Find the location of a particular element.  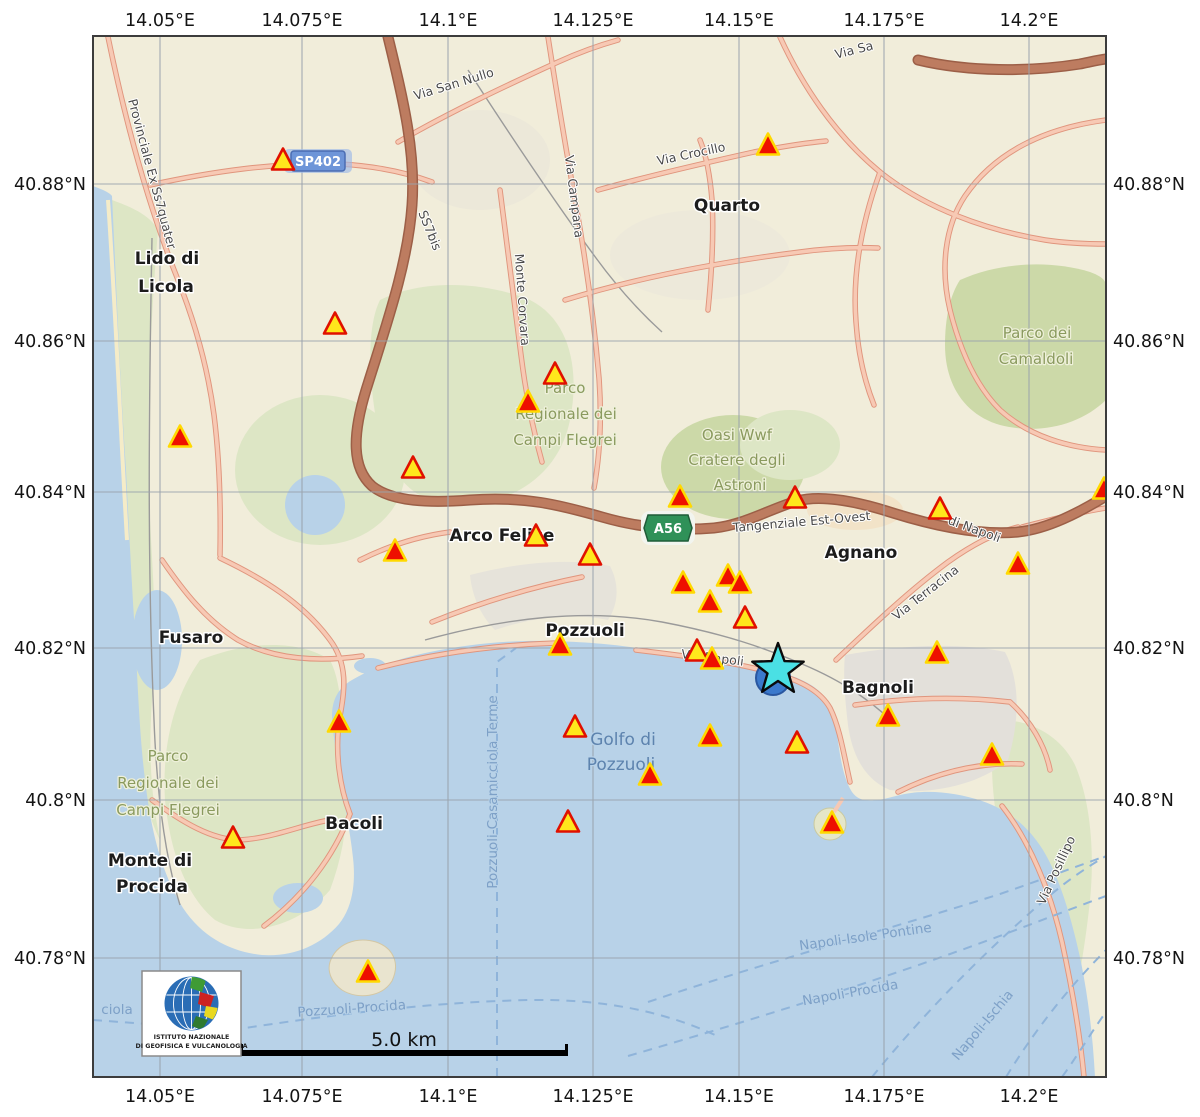

shield-label: SP402 is located at coordinates (318, 162).